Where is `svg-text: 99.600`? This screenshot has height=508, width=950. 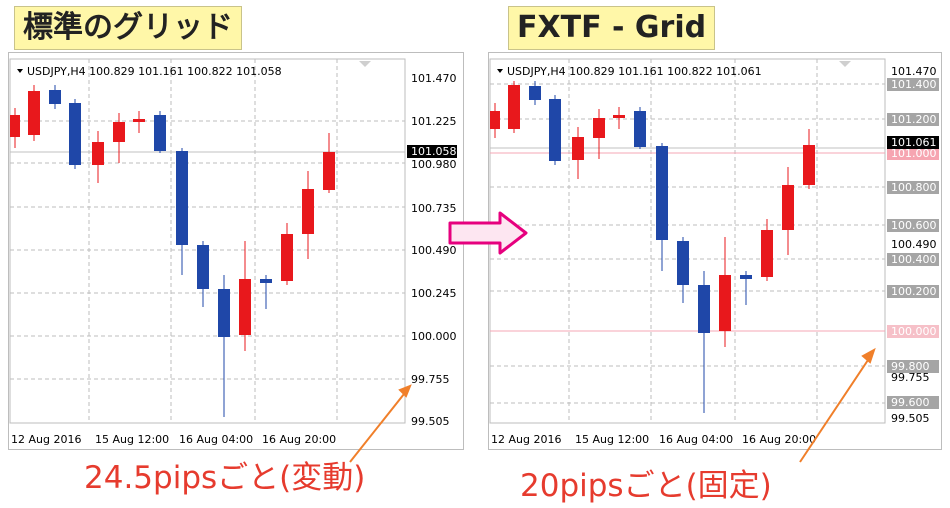 svg-text: 99.600 is located at coordinates (910, 402).